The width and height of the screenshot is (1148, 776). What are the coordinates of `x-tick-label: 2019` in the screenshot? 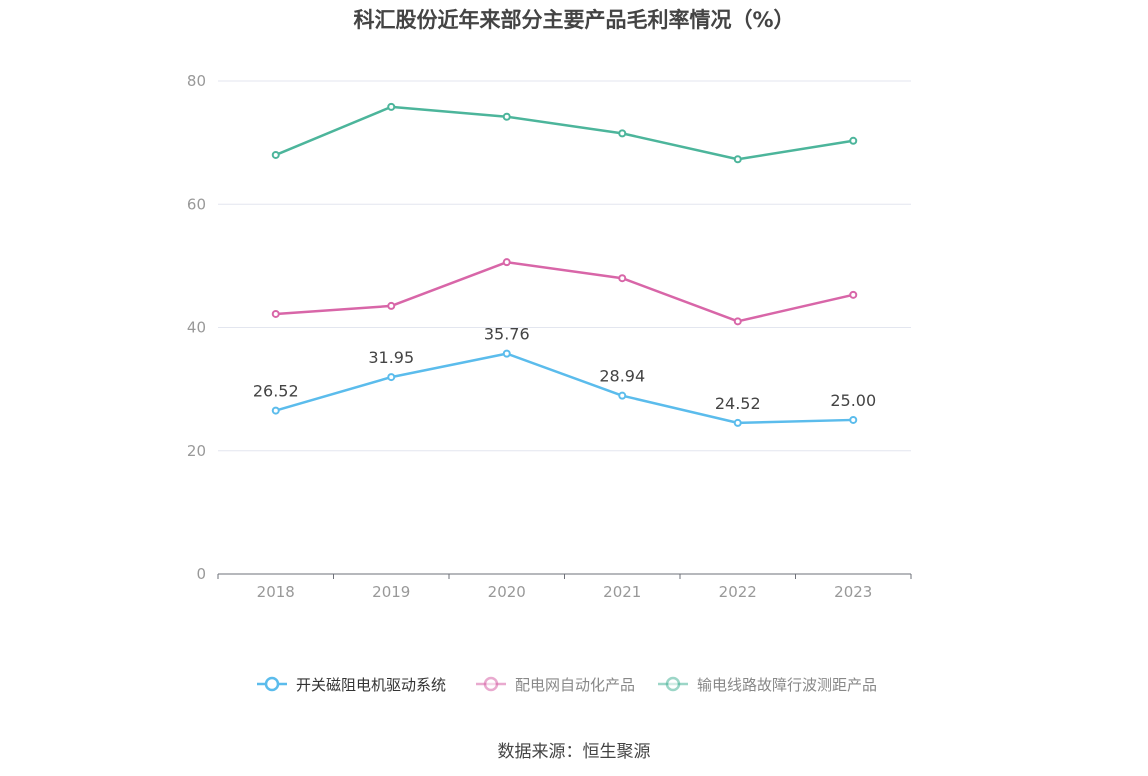 It's located at (391, 592).